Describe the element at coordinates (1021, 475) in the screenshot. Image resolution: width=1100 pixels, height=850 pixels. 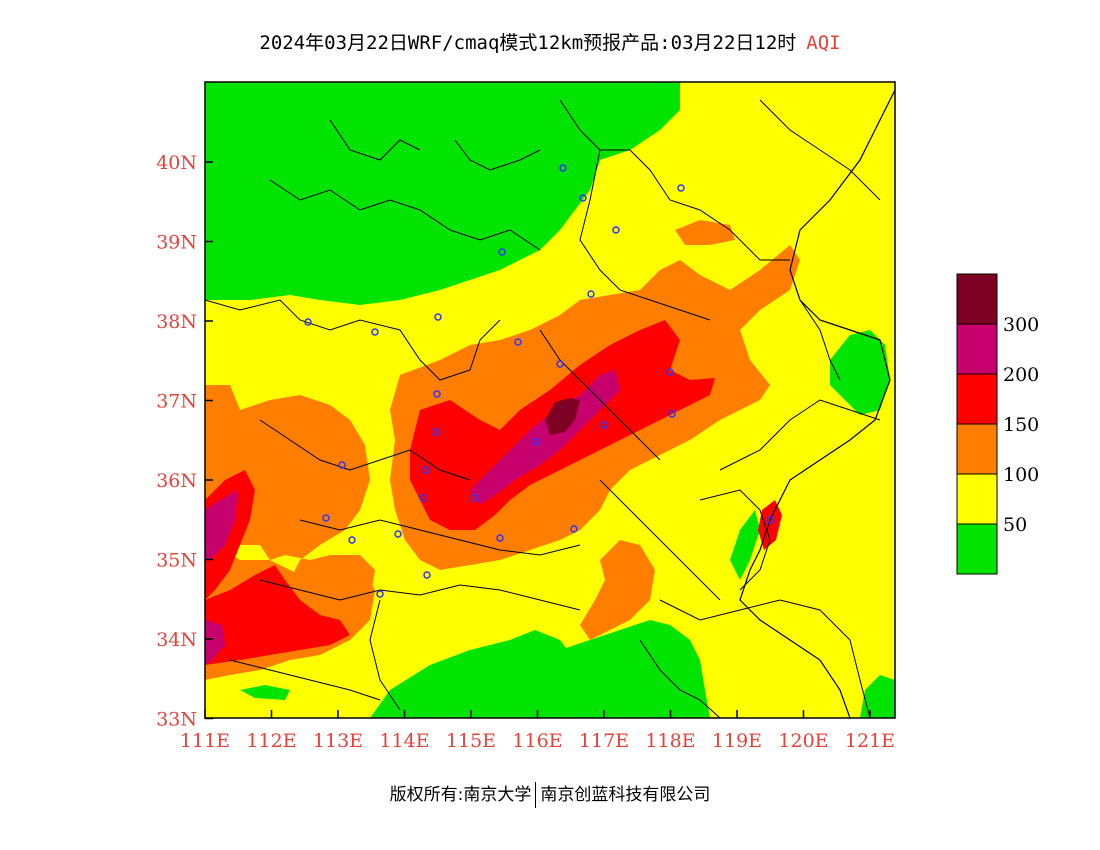
I see `colorbar-label: 100` at that location.